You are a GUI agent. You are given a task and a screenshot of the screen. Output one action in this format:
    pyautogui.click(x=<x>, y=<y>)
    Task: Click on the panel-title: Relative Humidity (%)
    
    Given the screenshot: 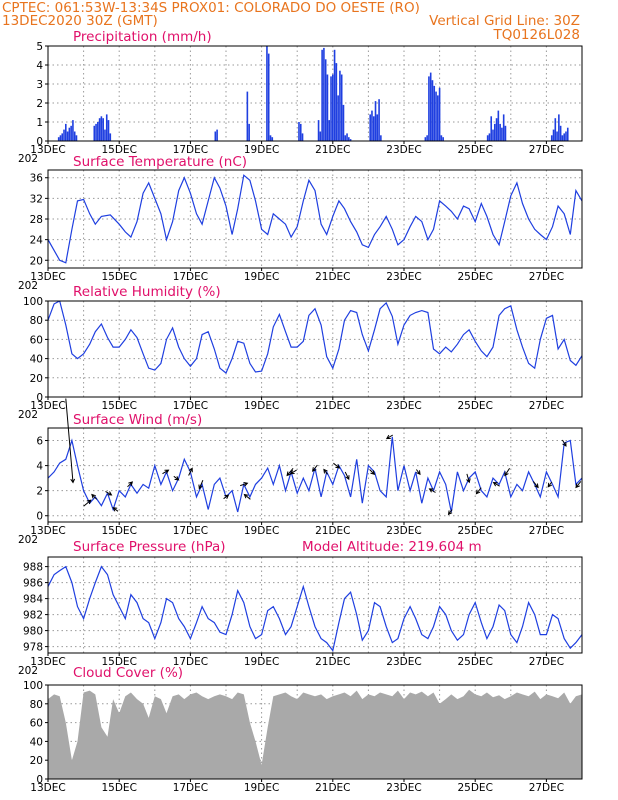 What is the action you would take?
    pyautogui.click(x=147, y=292)
    